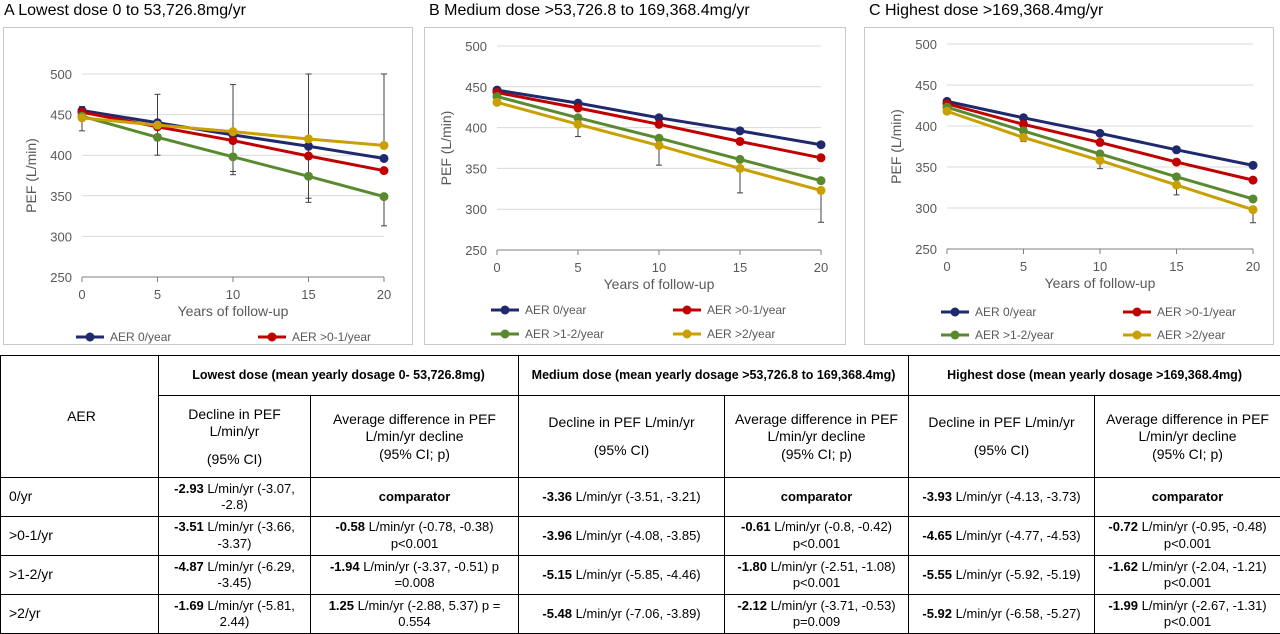 The width and height of the screenshot is (1280, 634). What do you see at coordinates (476, 209) in the screenshot?
I see `y-tick-label: 300` at bounding box center [476, 209].